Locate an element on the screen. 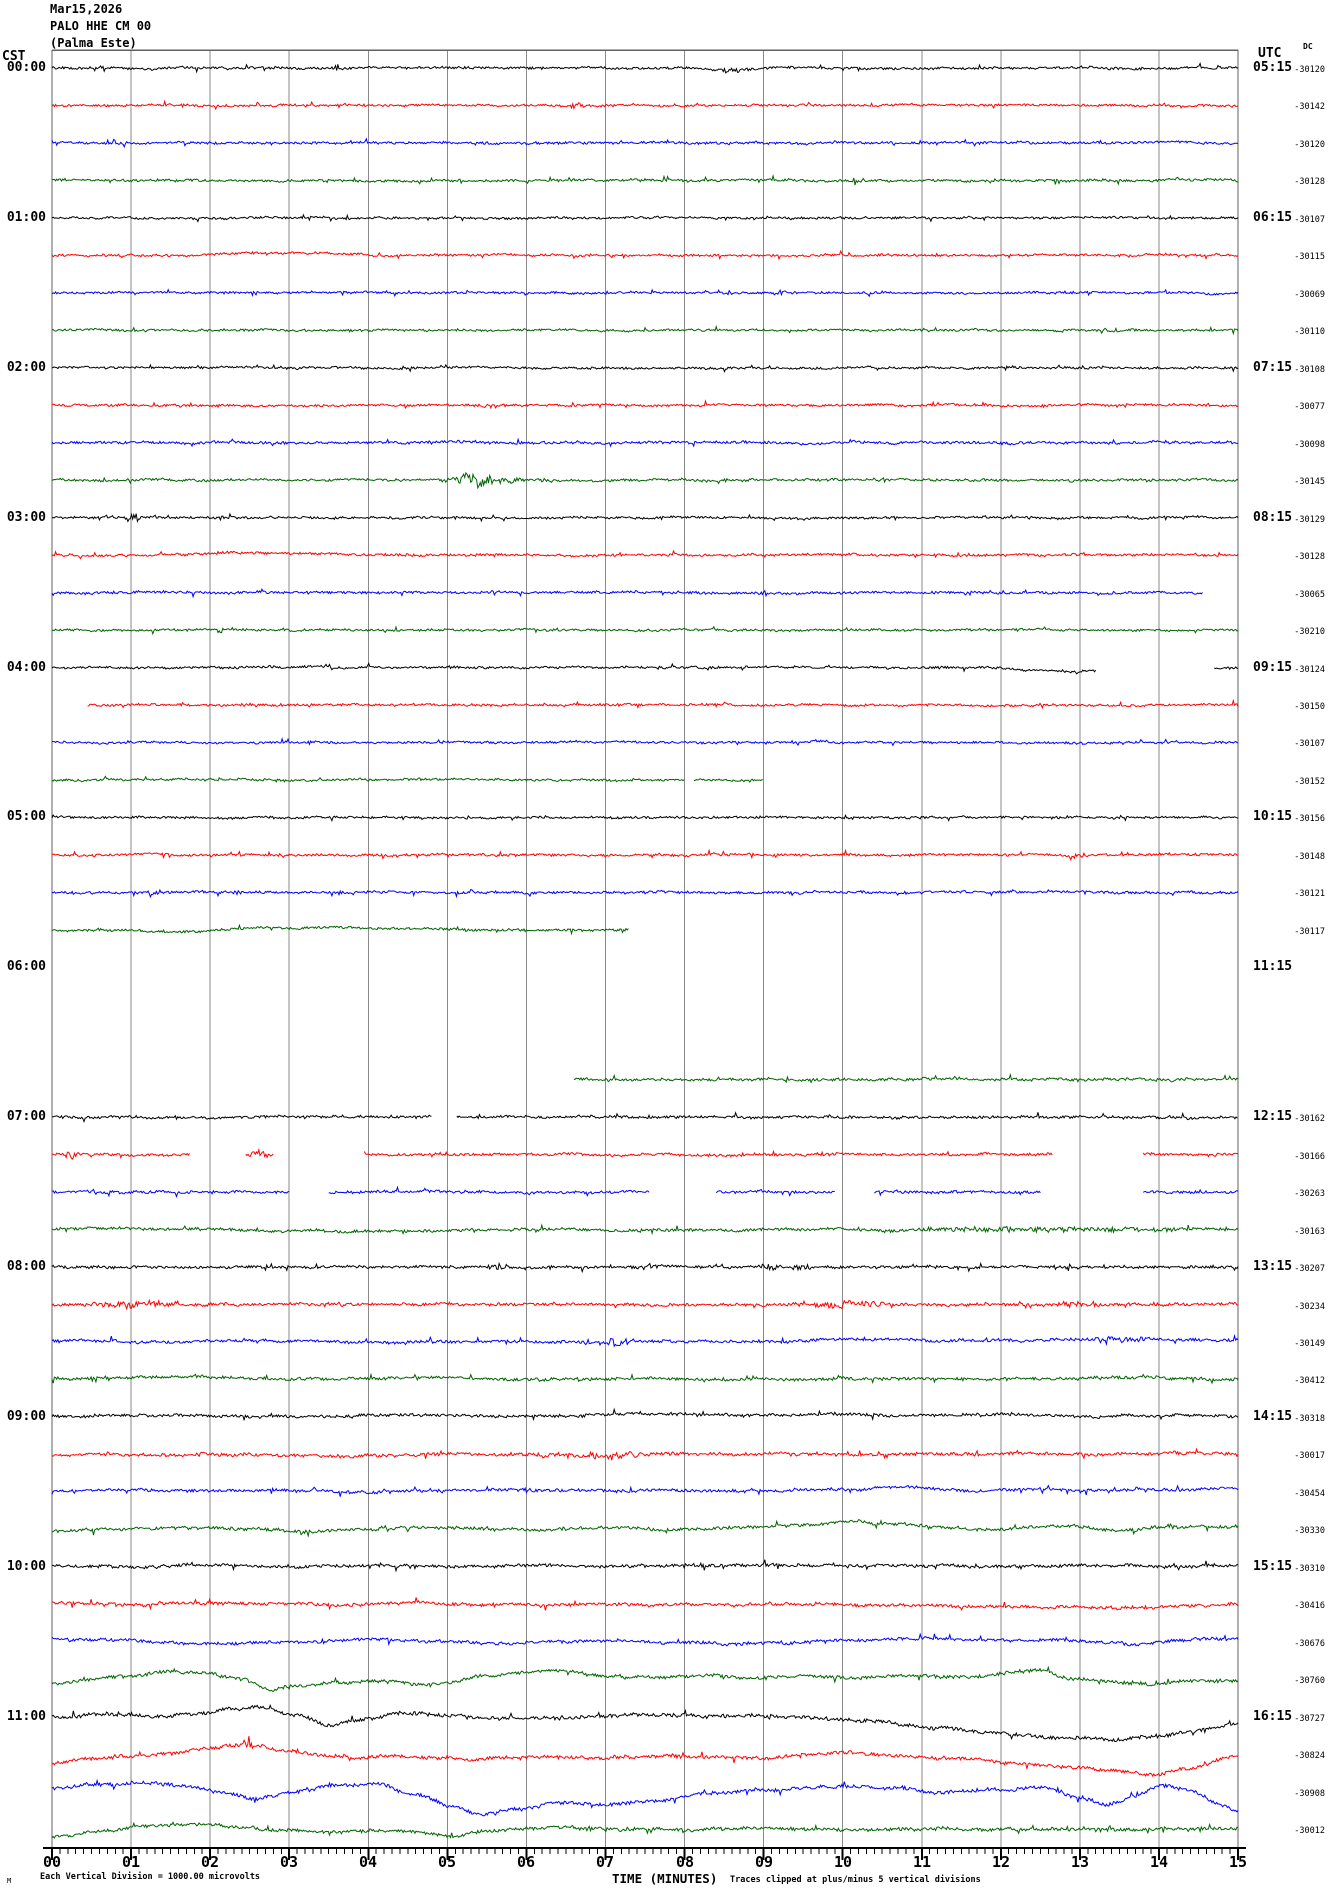  dc-offset-value: -30145 is located at coordinates (1309, 482).